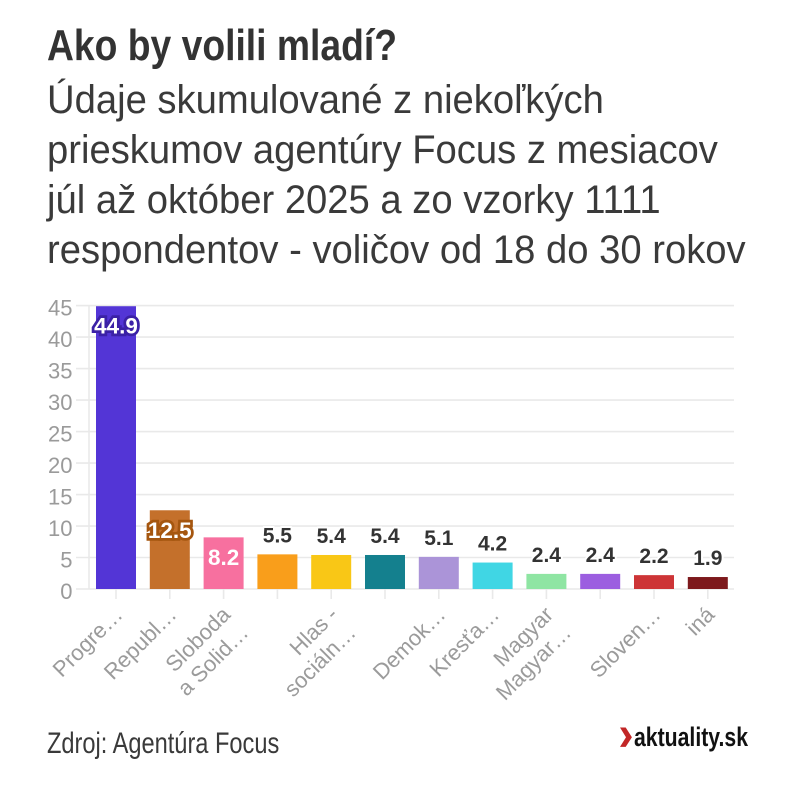  Describe the element at coordinates (439, 538) in the screenshot. I see `svg-text: 5.1` at that location.